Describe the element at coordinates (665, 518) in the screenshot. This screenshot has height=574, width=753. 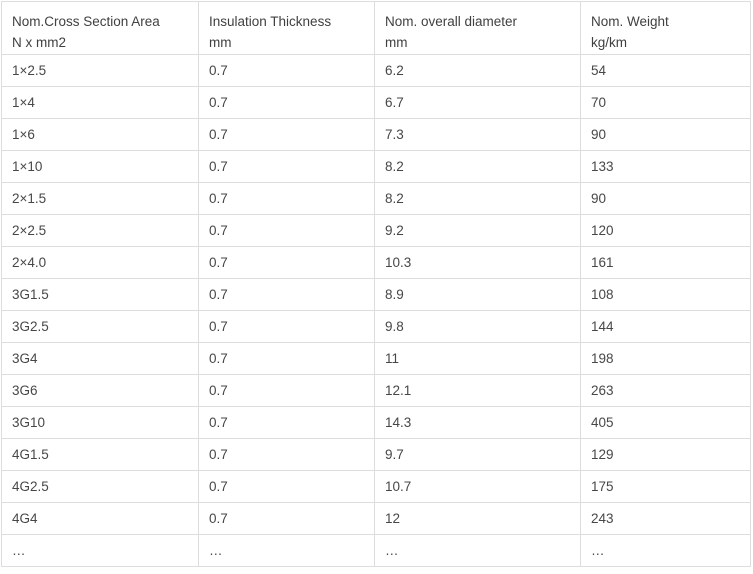
I see `cell-weight: 243` at that location.